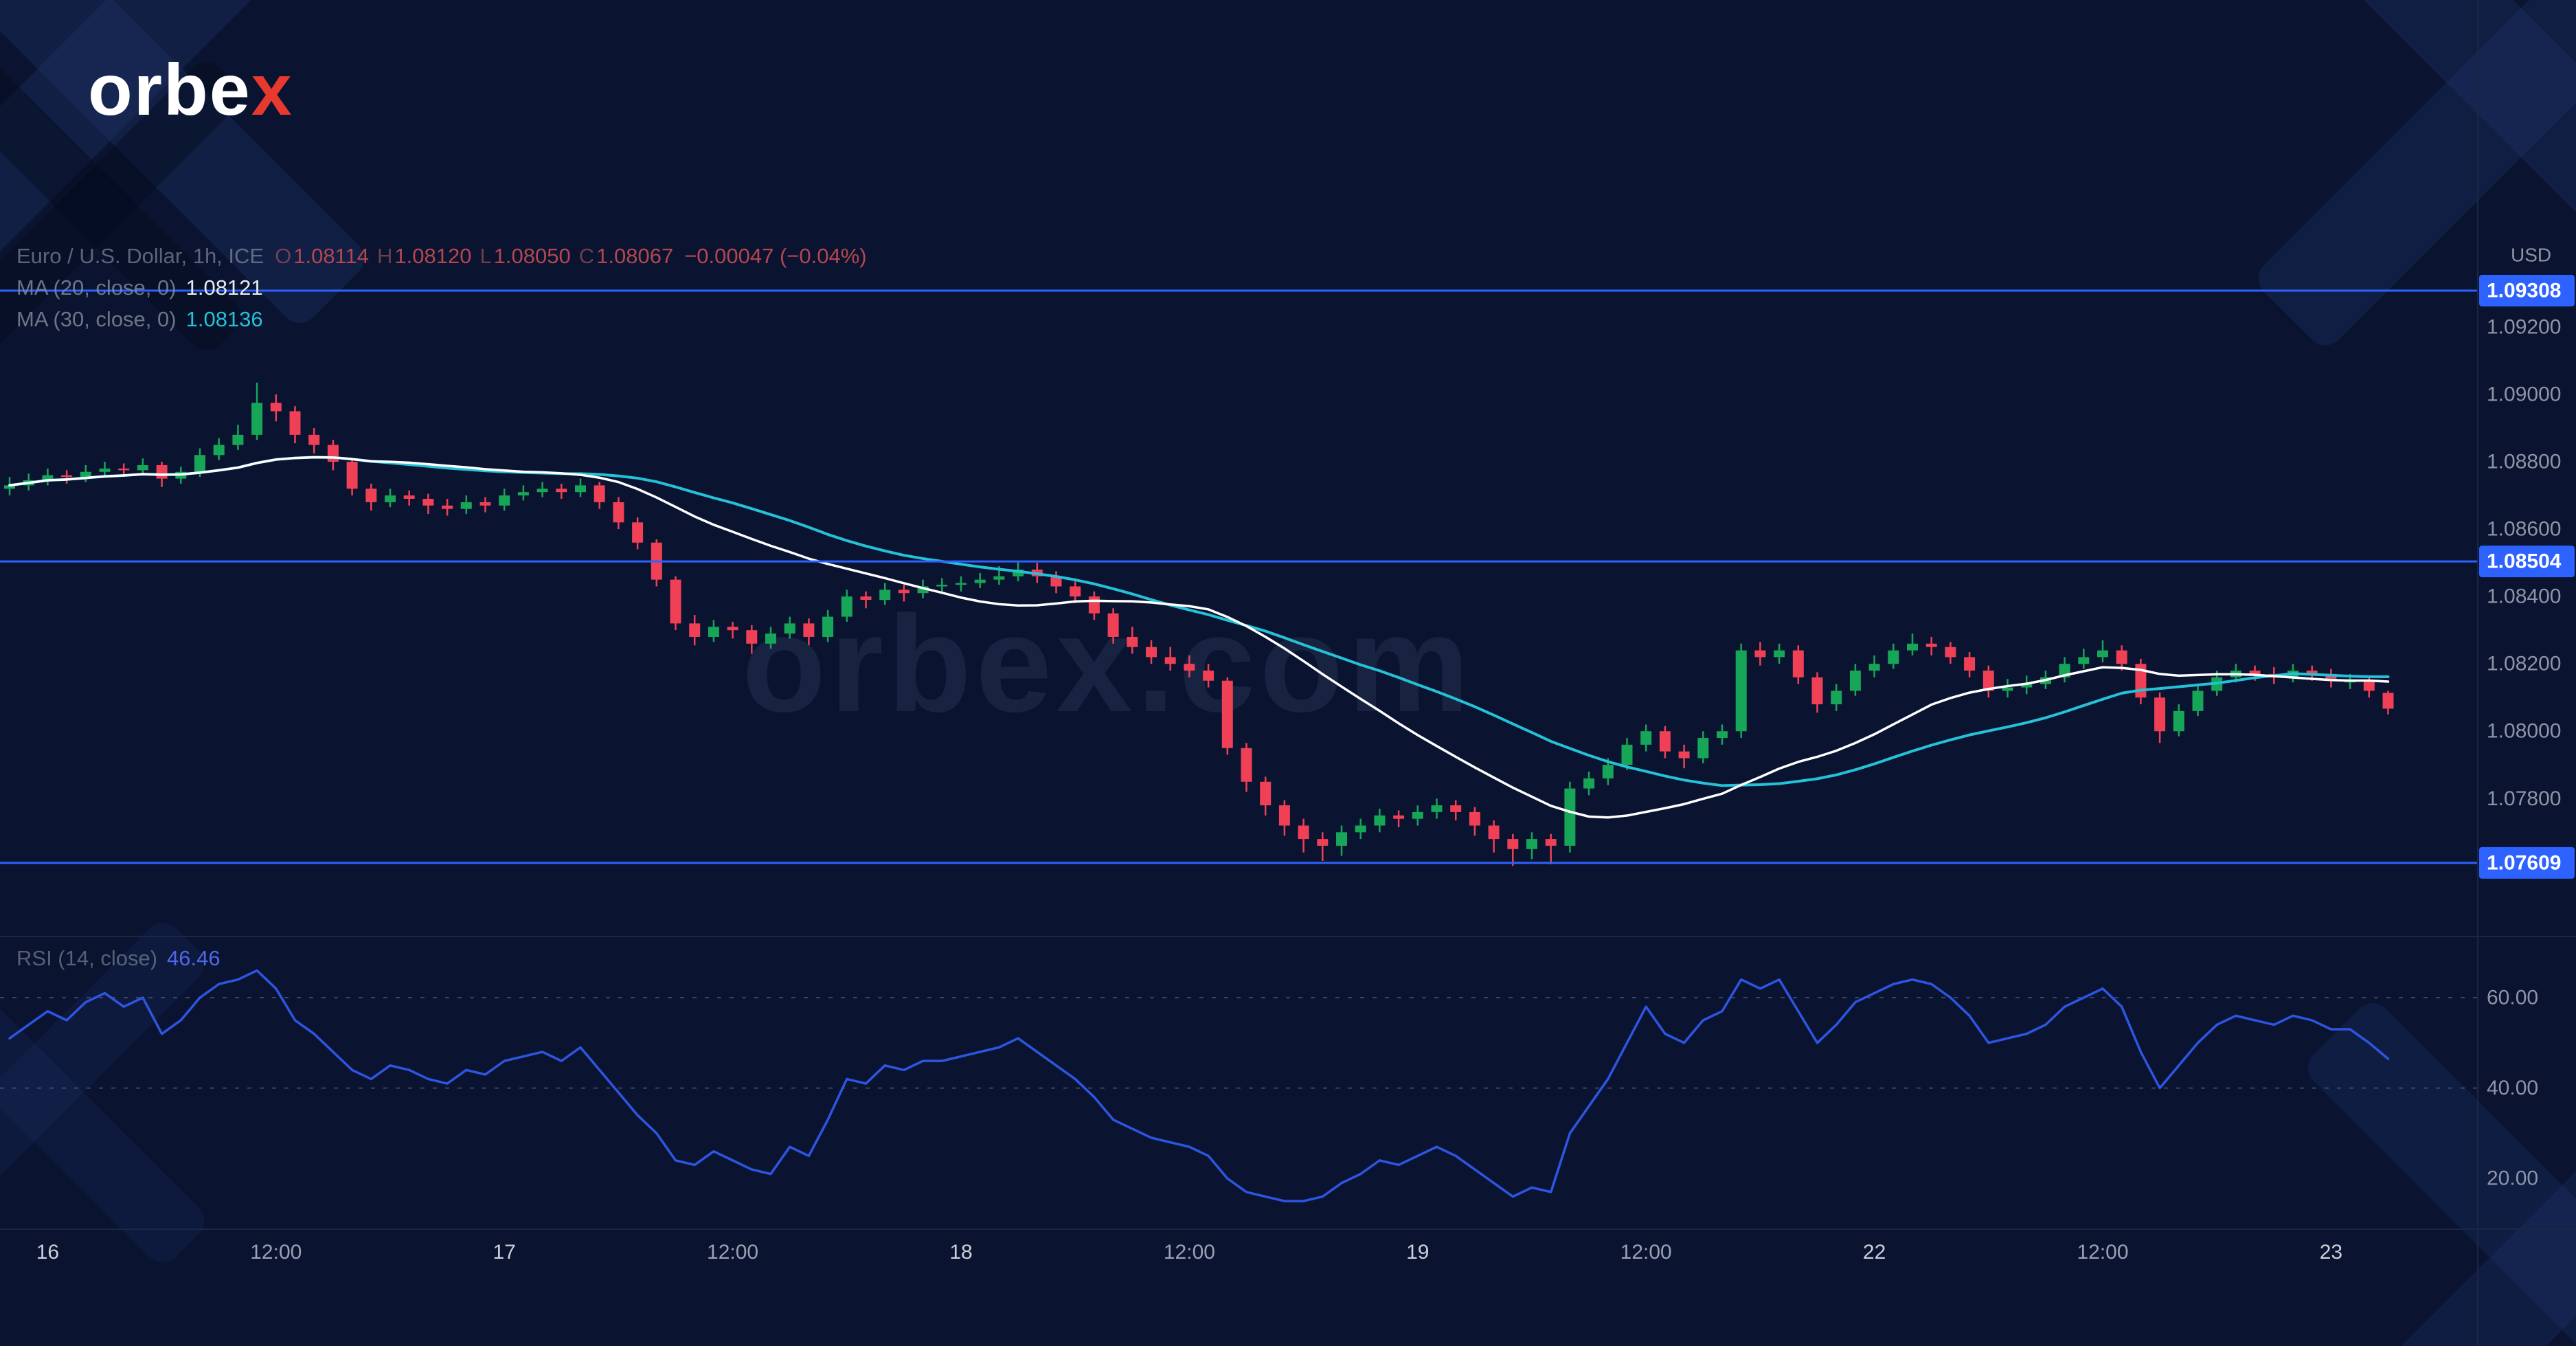  I want to click on price-tick-label: 1.09000, so click(2524, 394).